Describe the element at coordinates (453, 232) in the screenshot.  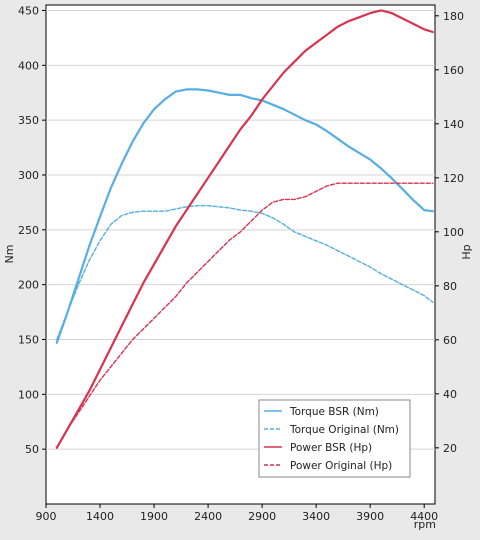
I see `y-right-tick-label: 100` at that location.